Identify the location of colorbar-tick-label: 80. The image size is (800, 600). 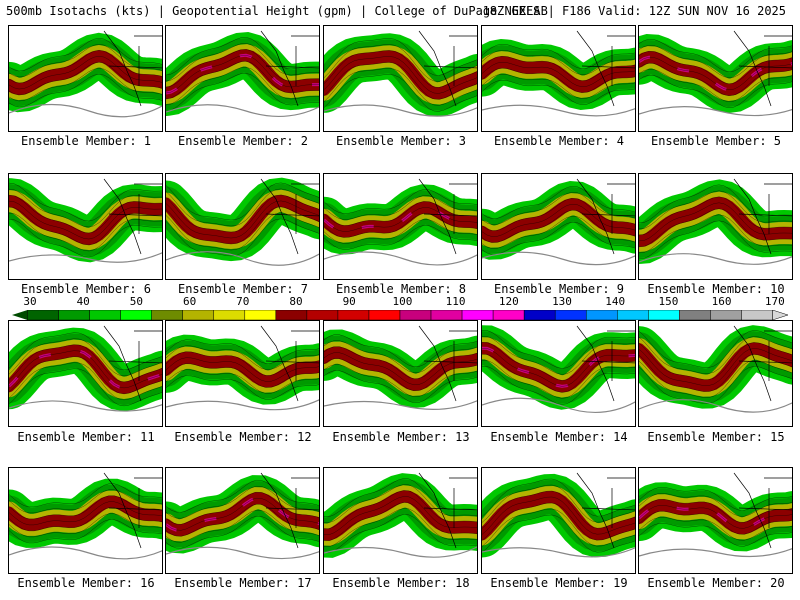
(296, 301).